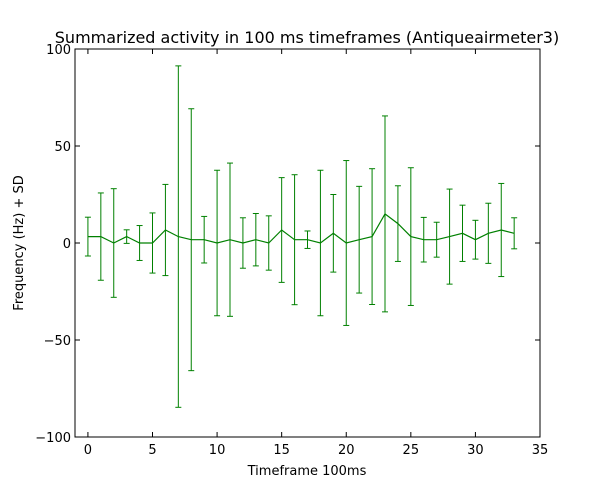  I want to click on series-line, so click(301, 228).